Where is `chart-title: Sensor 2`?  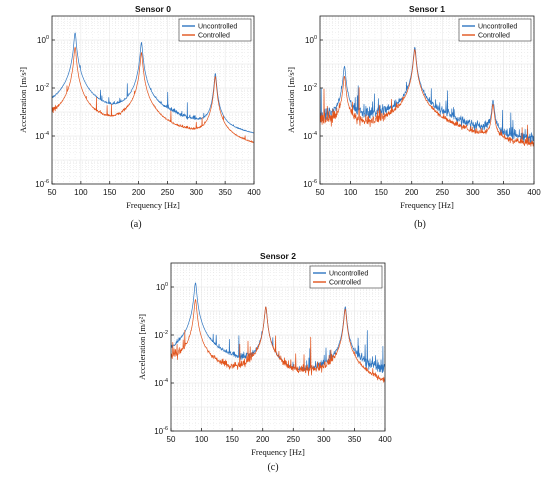 chart-title: Sensor 2 is located at coordinates (278, 256).